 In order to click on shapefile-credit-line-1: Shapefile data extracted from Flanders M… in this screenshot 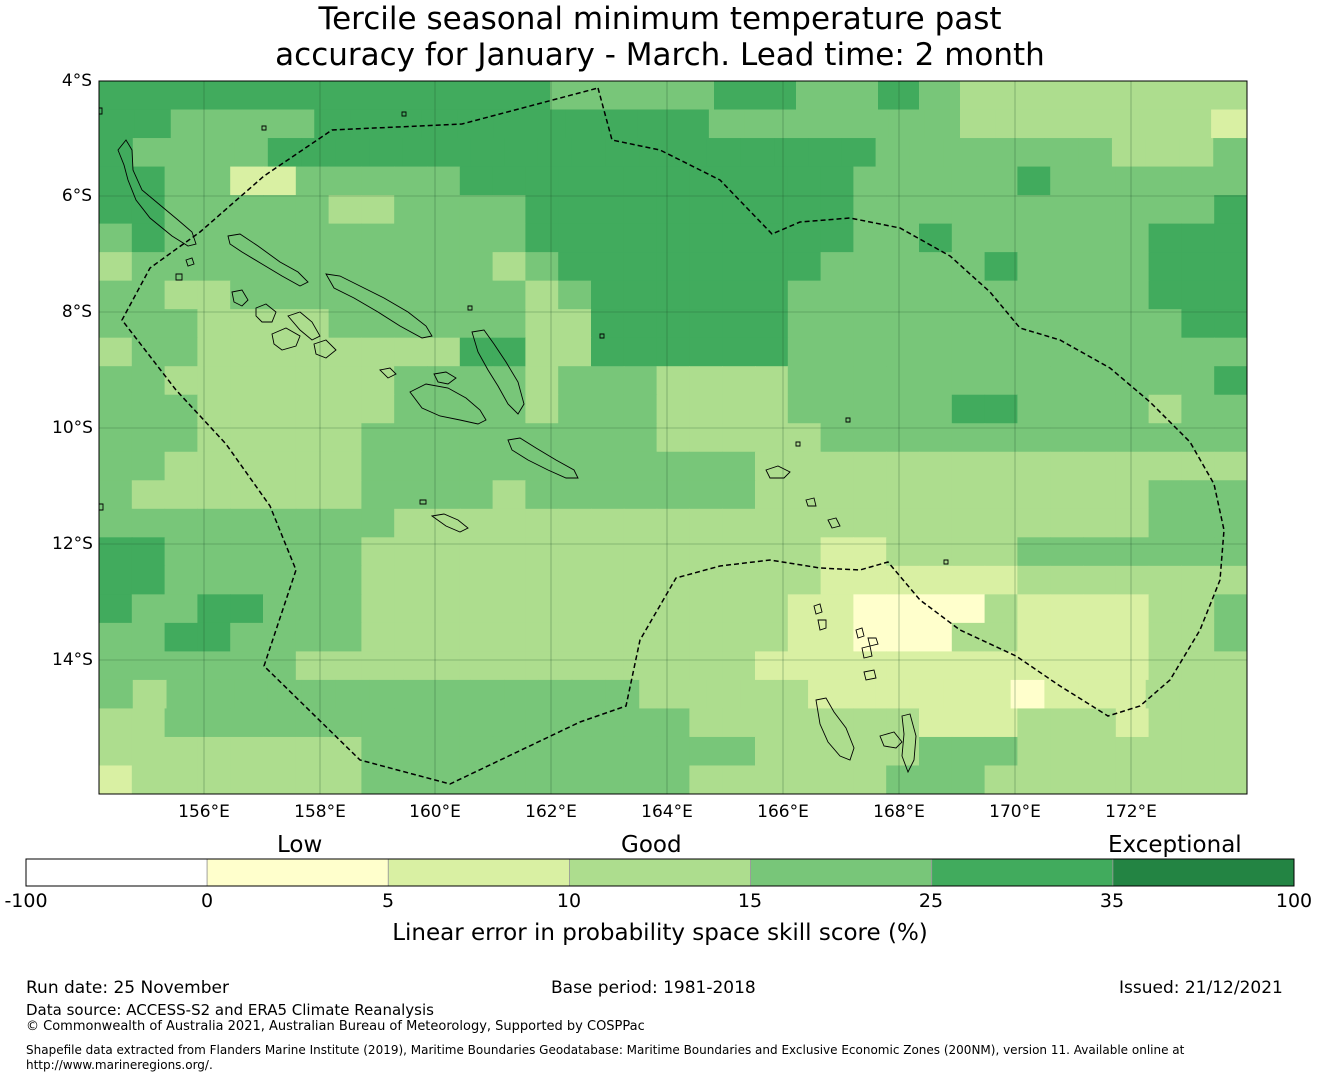, I will do `click(605, 1050)`.